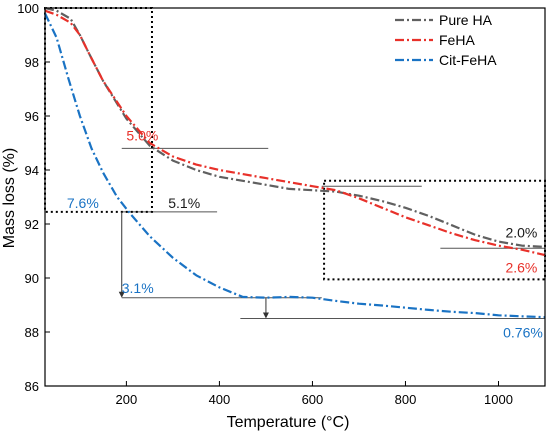 The image size is (550, 435). I want to click on annotation-label: 0.76%, so click(523, 332).